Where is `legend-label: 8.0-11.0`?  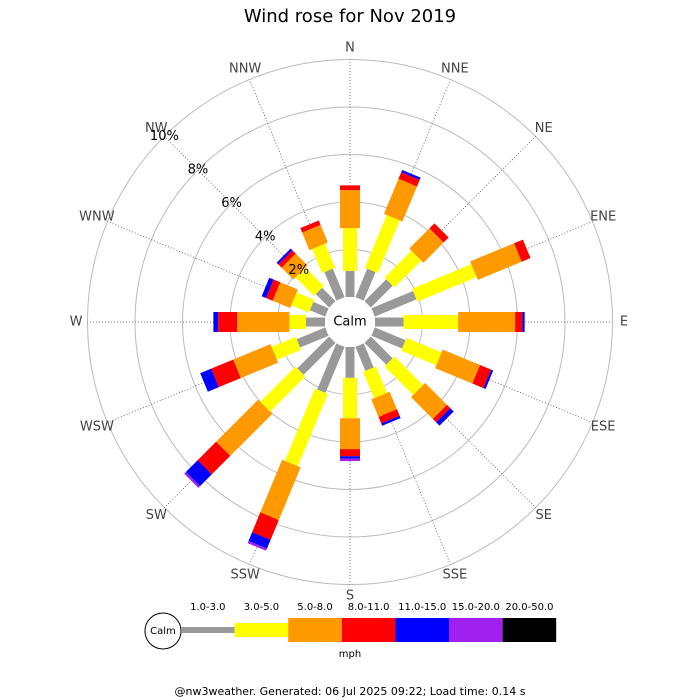
legend-label: 8.0-11.0 is located at coordinates (369, 607).